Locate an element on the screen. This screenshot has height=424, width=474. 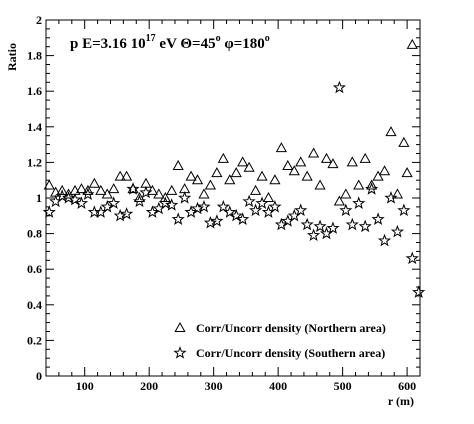
x-axis-title: r (m) is located at coordinates (401, 401).